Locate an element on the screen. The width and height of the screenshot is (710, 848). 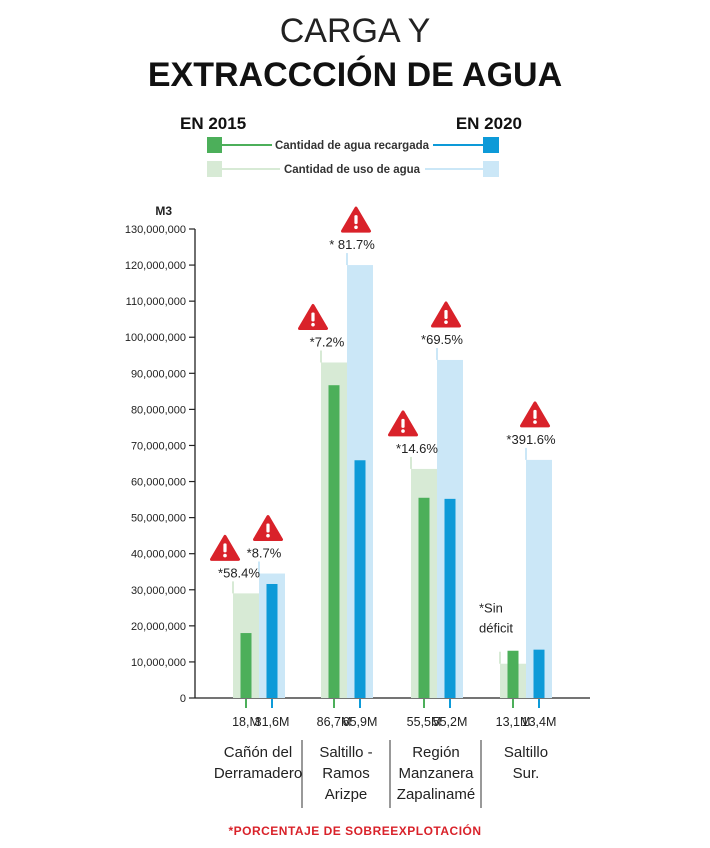
value-label-2015: 13,1M is located at coordinates (513, 722).